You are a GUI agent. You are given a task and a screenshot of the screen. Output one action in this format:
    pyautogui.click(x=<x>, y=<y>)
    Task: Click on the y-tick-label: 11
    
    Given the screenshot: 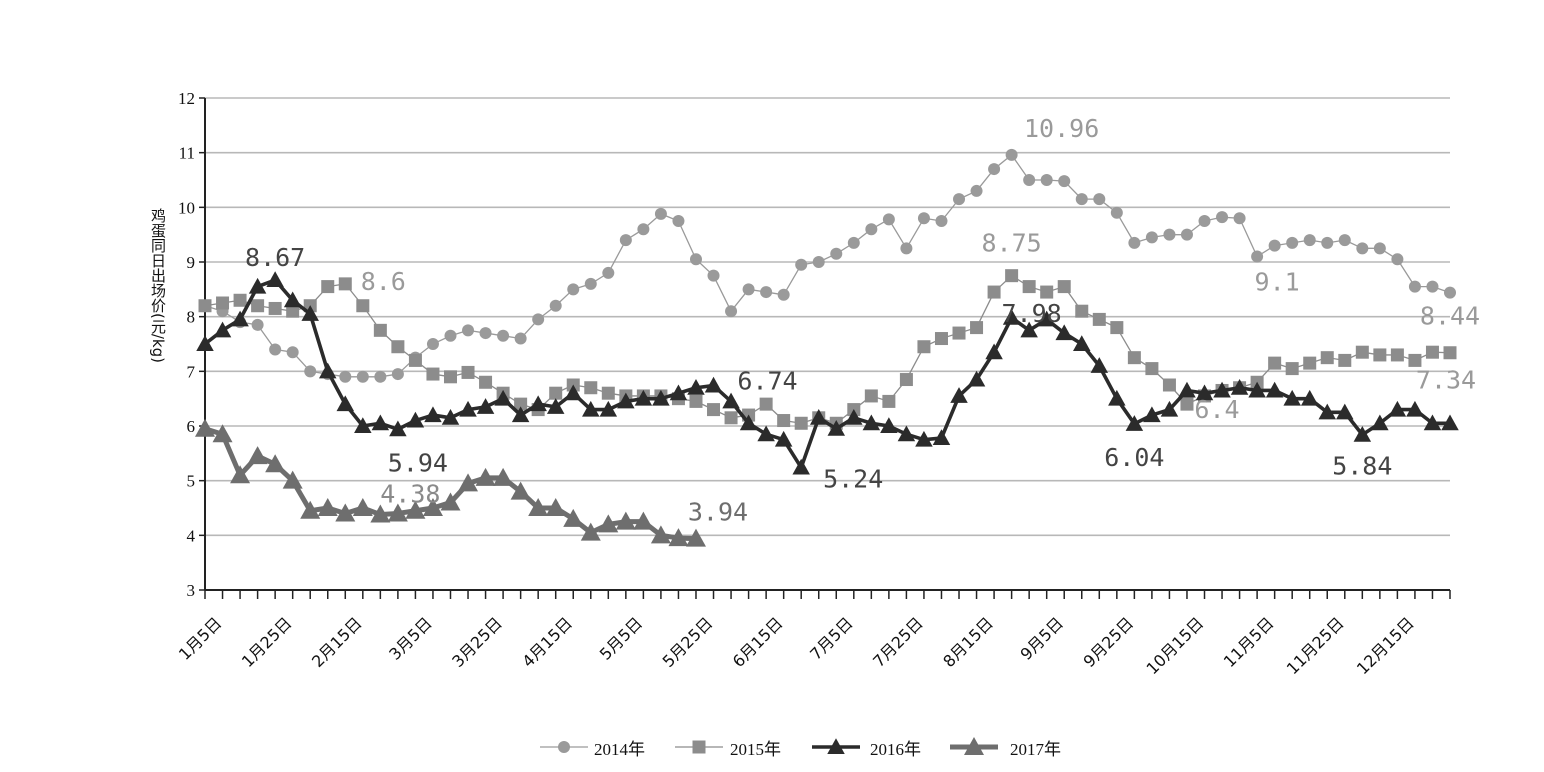 What is the action you would take?
    pyautogui.click(x=187, y=153)
    